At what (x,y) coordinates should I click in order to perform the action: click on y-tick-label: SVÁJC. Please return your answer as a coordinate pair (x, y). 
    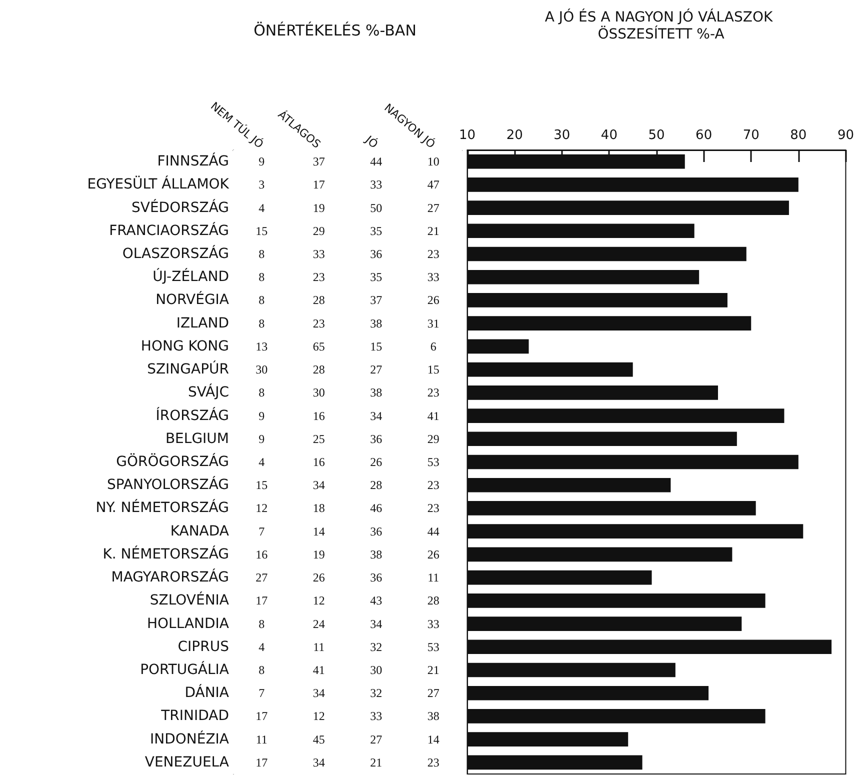
    Looking at the image, I should click on (209, 392).